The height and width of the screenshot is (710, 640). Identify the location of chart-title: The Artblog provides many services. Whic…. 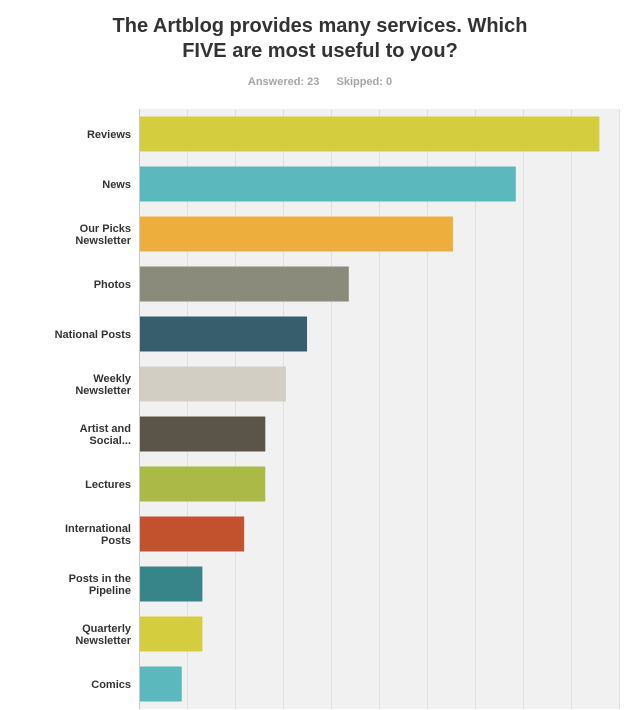
(320, 39).